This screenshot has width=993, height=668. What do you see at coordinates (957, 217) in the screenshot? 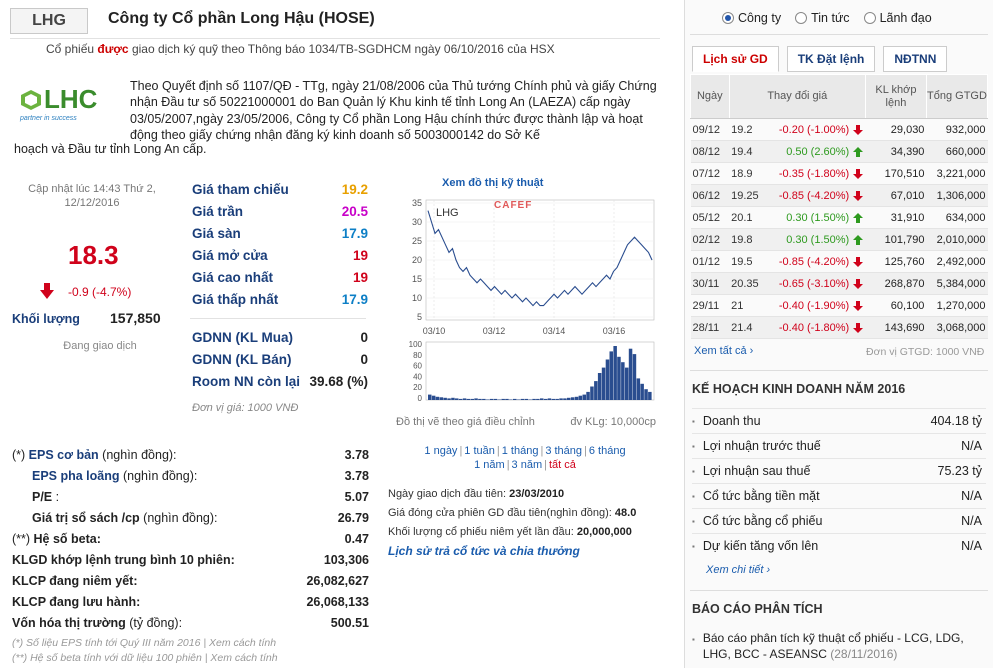
I see `cell-value: 634,000` at bounding box center [957, 217].